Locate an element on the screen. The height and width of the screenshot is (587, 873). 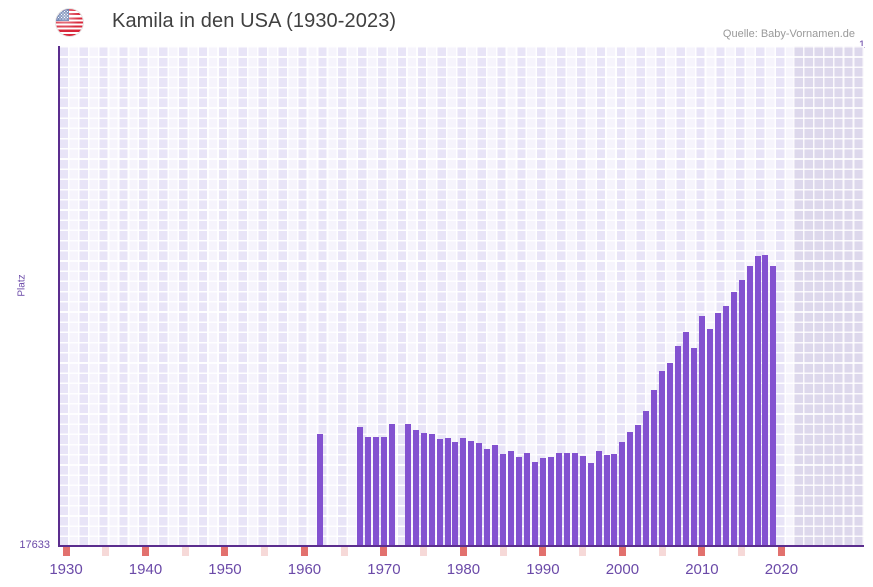
x-axis-tick-label: 1980 is located at coordinates (463, 569).